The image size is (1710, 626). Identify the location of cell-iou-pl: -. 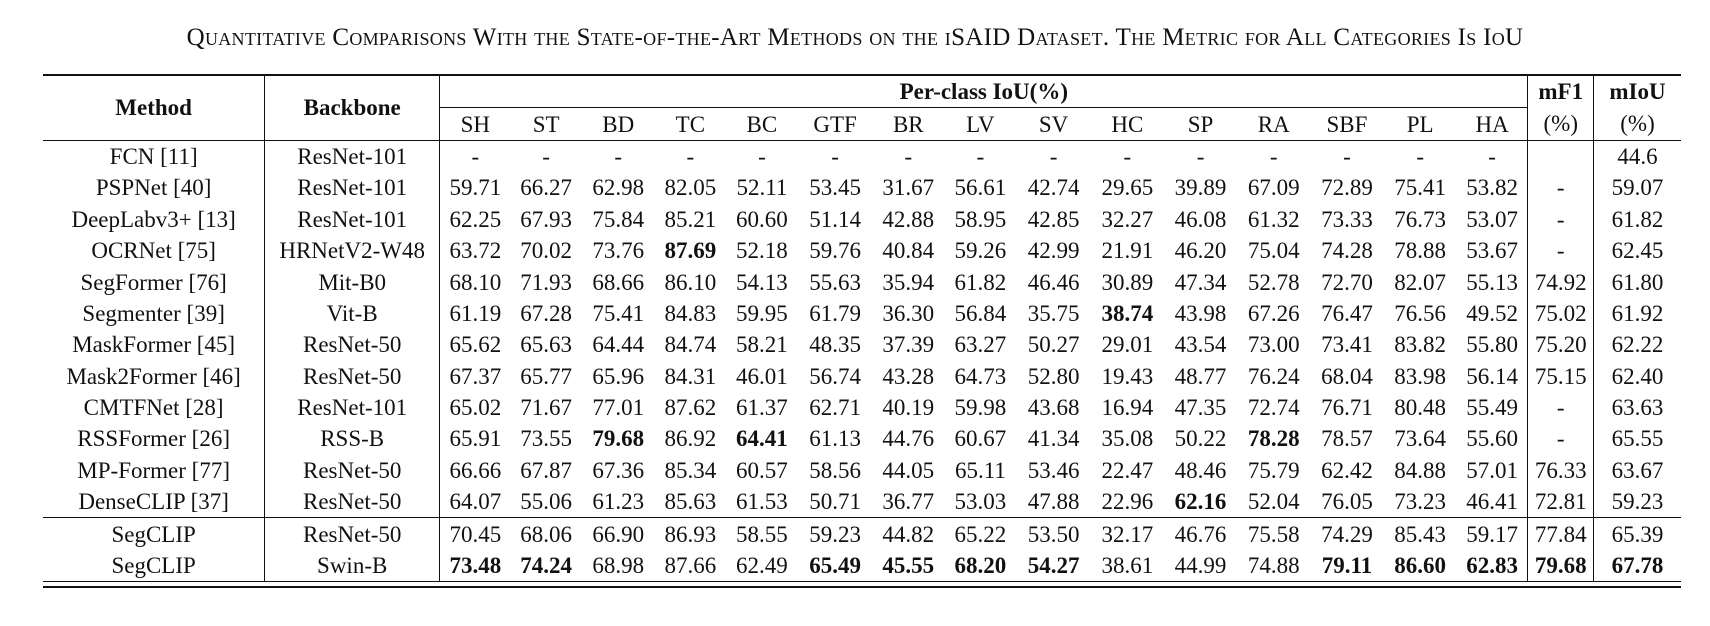
(1420, 156).